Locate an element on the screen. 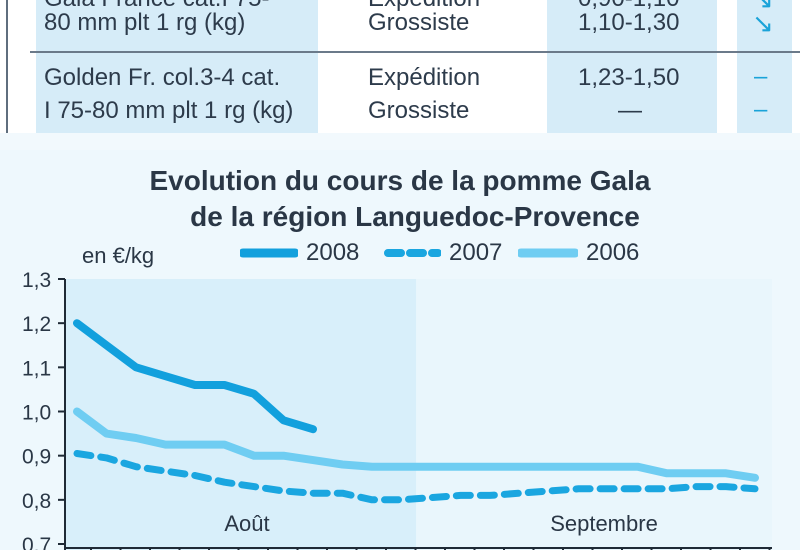 The height and width of the screenshot is (550, 800). period-label-1: Septembre is located at coordinates (604, 523).